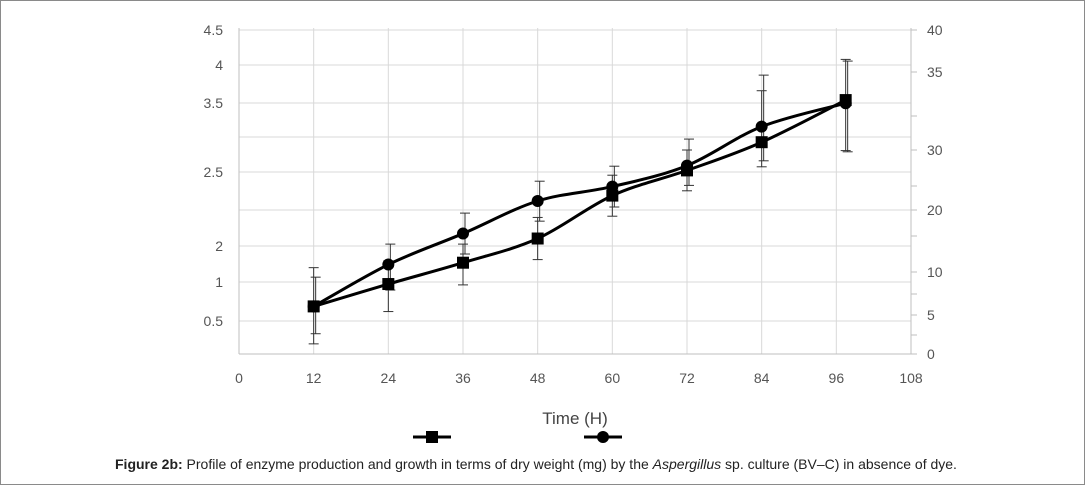 The height and width of the screenshot is (485, 1085). I want to click on x-tick-label: 84, so click(762, 378).